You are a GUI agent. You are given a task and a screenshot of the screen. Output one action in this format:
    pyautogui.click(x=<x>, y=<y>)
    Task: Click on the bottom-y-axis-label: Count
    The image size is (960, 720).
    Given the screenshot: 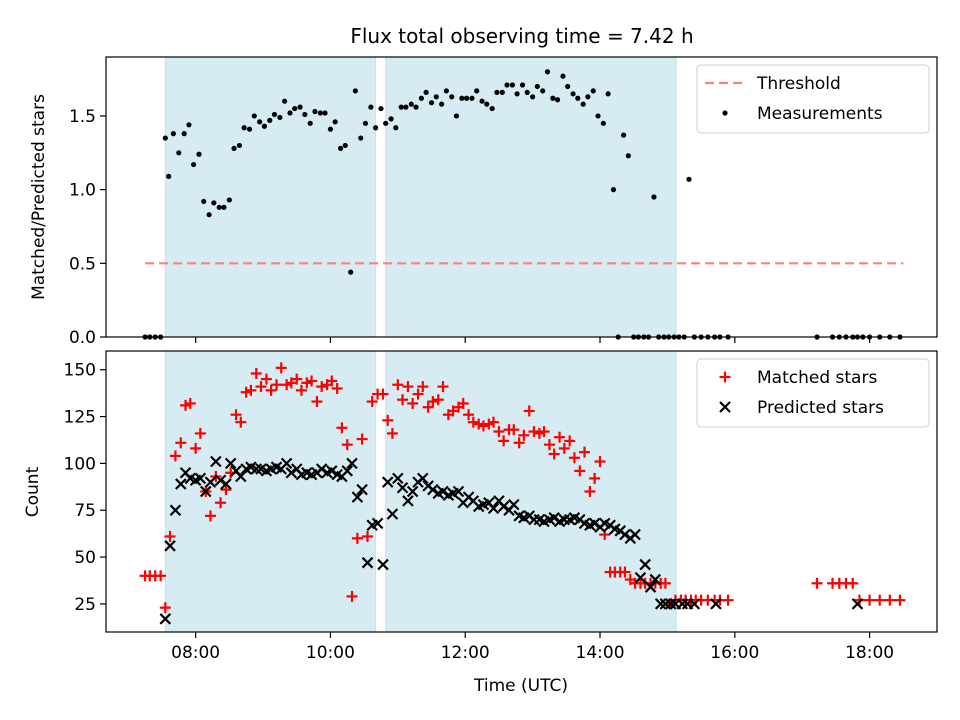 What is the action you would take?
    pyautogui.click(x=33, y=491)
    